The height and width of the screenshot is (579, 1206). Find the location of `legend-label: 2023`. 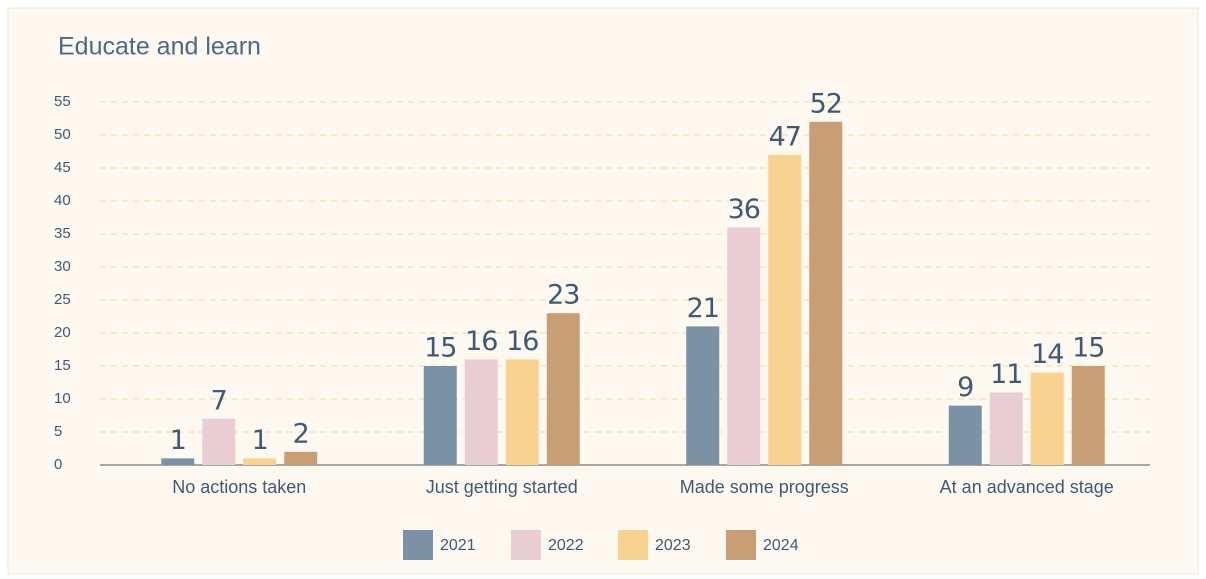

legend-label: 2023 is located at coordinates (673, 545).